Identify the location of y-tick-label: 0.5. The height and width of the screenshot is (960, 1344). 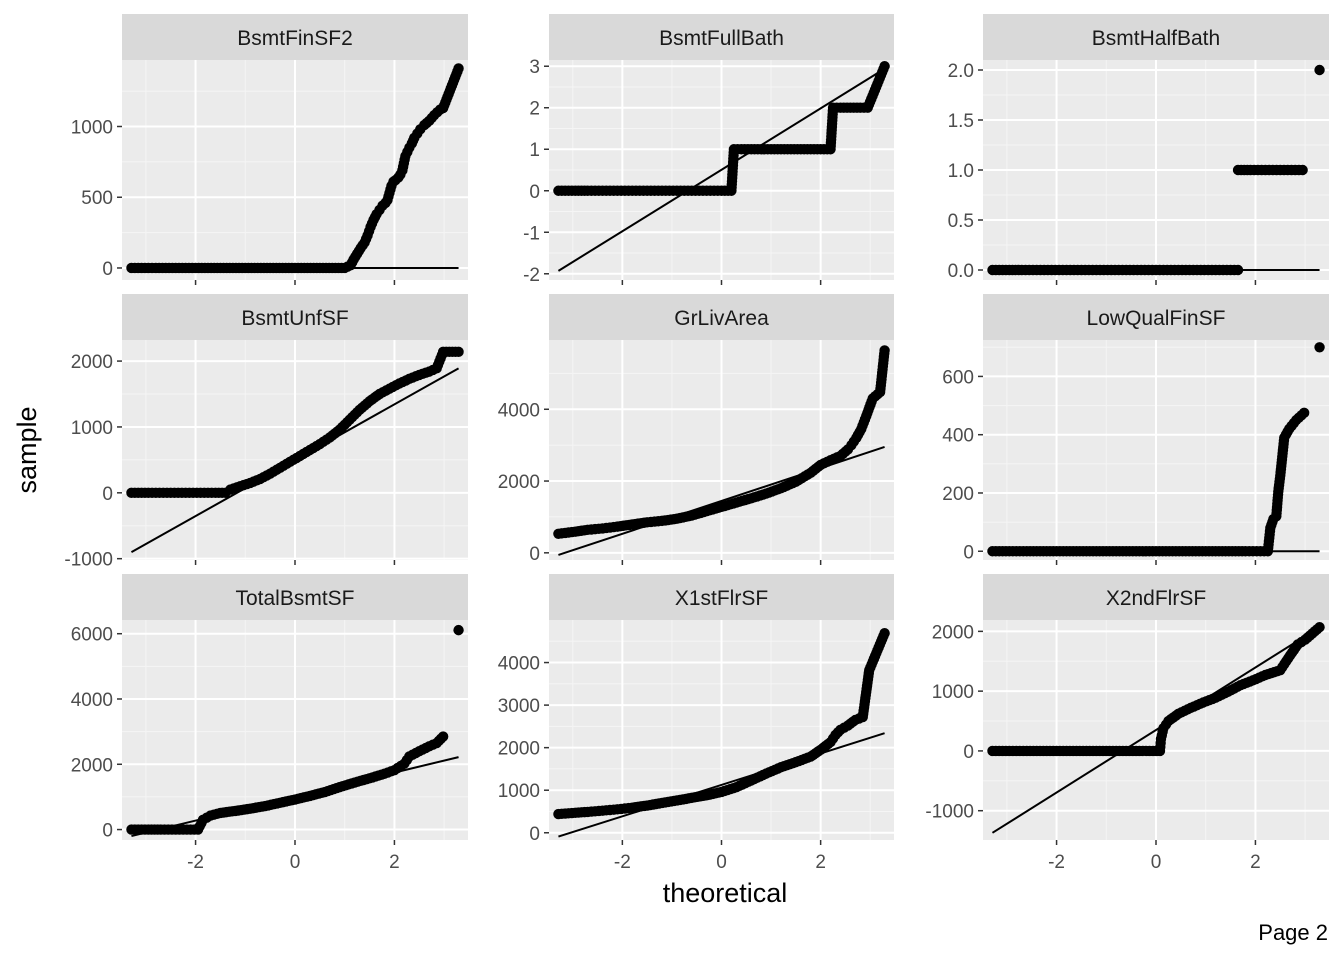
(961, 221).